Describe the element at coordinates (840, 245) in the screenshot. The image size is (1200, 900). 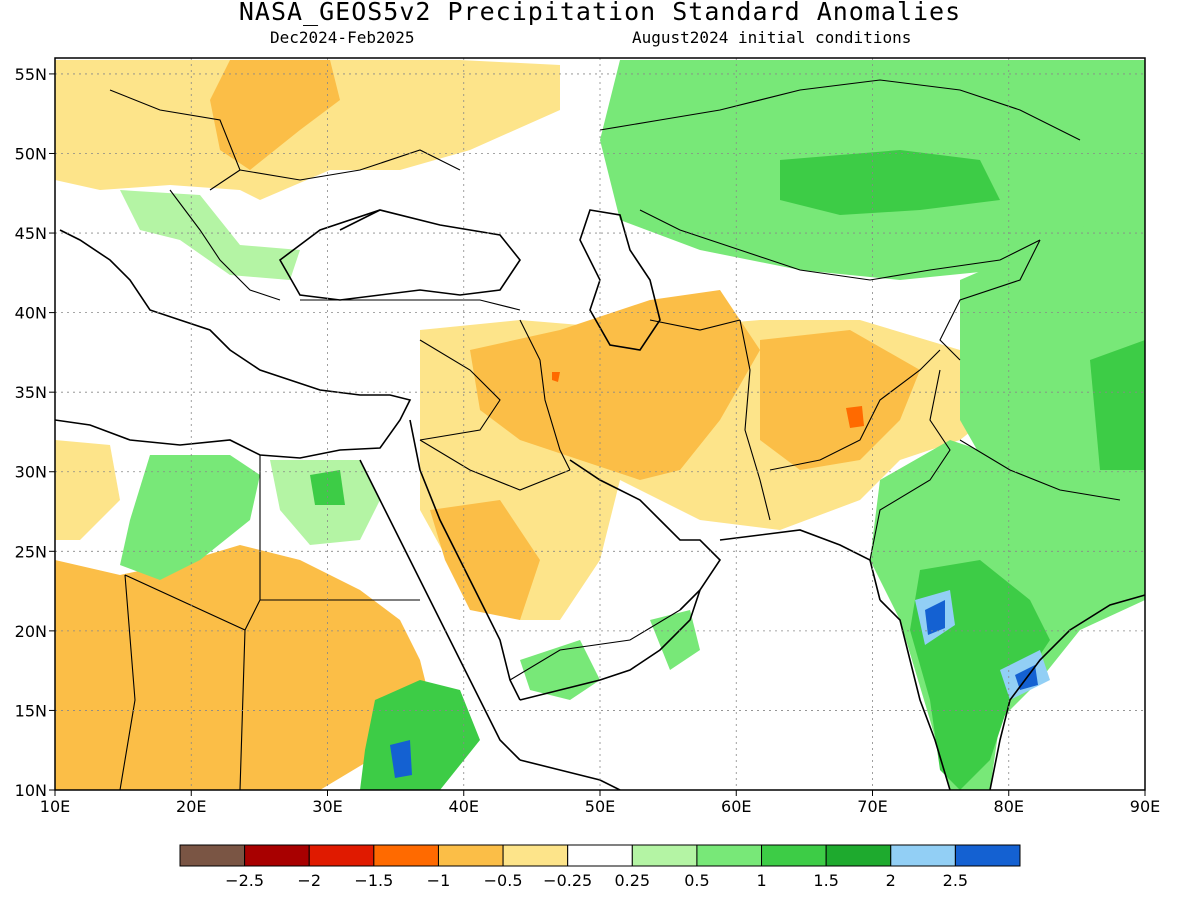
I see `border-kazakh-south` at that location.